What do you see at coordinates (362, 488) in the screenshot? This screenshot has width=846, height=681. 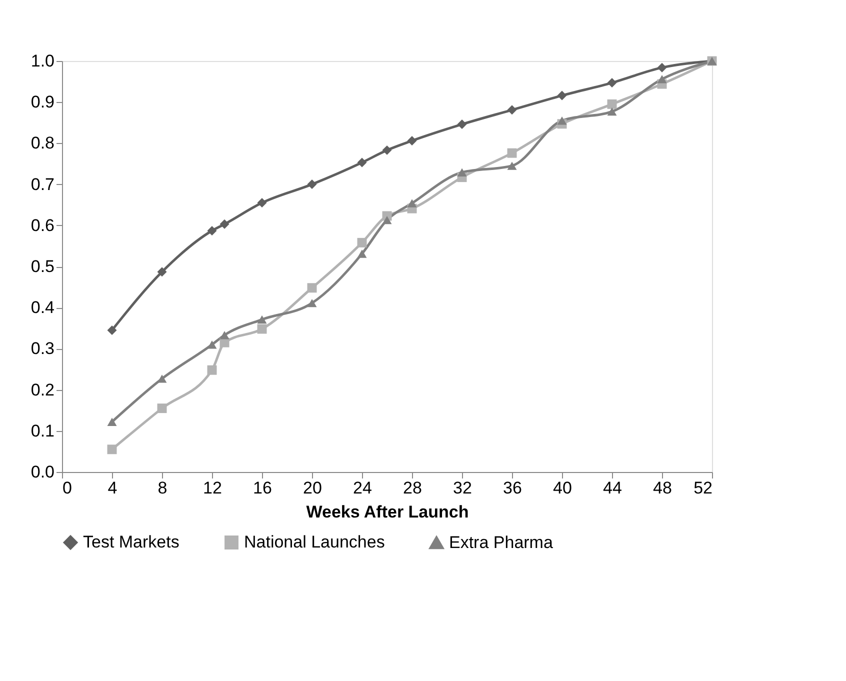 I see `x-tick-label: 24` at bounding box center [362, 488].